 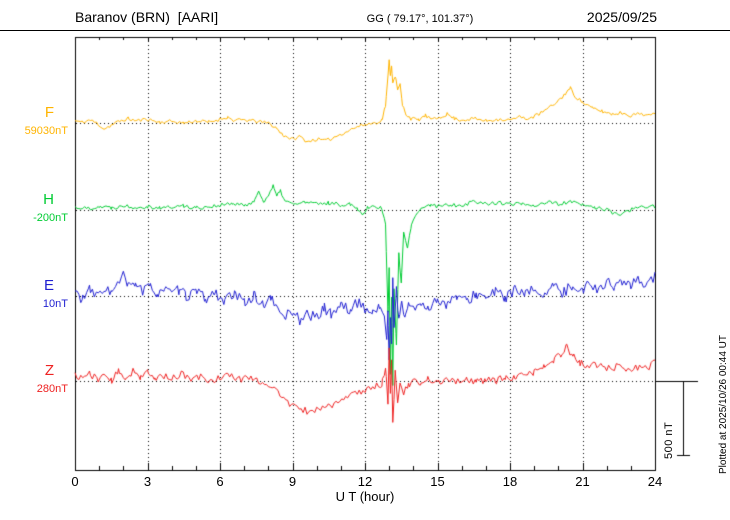 I want to click on x-tick-label-15: 15, so click(x=437, y=481).